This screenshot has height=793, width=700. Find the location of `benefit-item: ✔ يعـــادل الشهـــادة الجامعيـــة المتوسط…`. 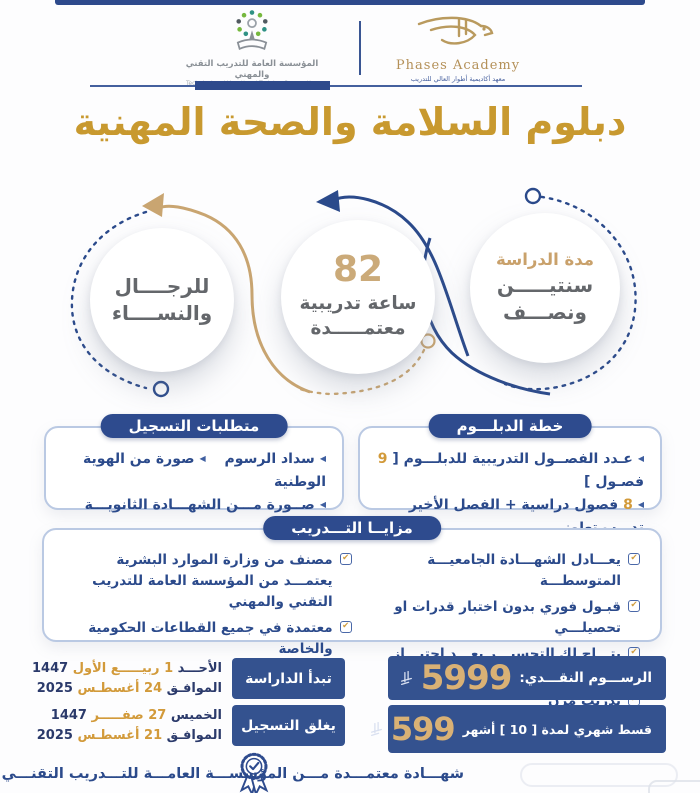

benefit-item: ✔ يعـــادل الشهـــادة الجامعيـــة المتوسط… is located at coordinates (505, 571).